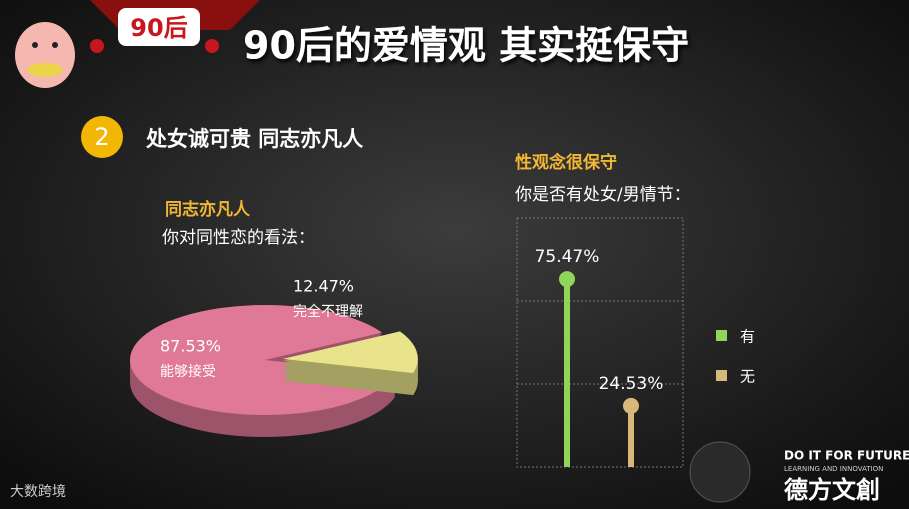 This screenshot has height=509, width=909. I want to click on brand: 德方文創, so click(832, 490).